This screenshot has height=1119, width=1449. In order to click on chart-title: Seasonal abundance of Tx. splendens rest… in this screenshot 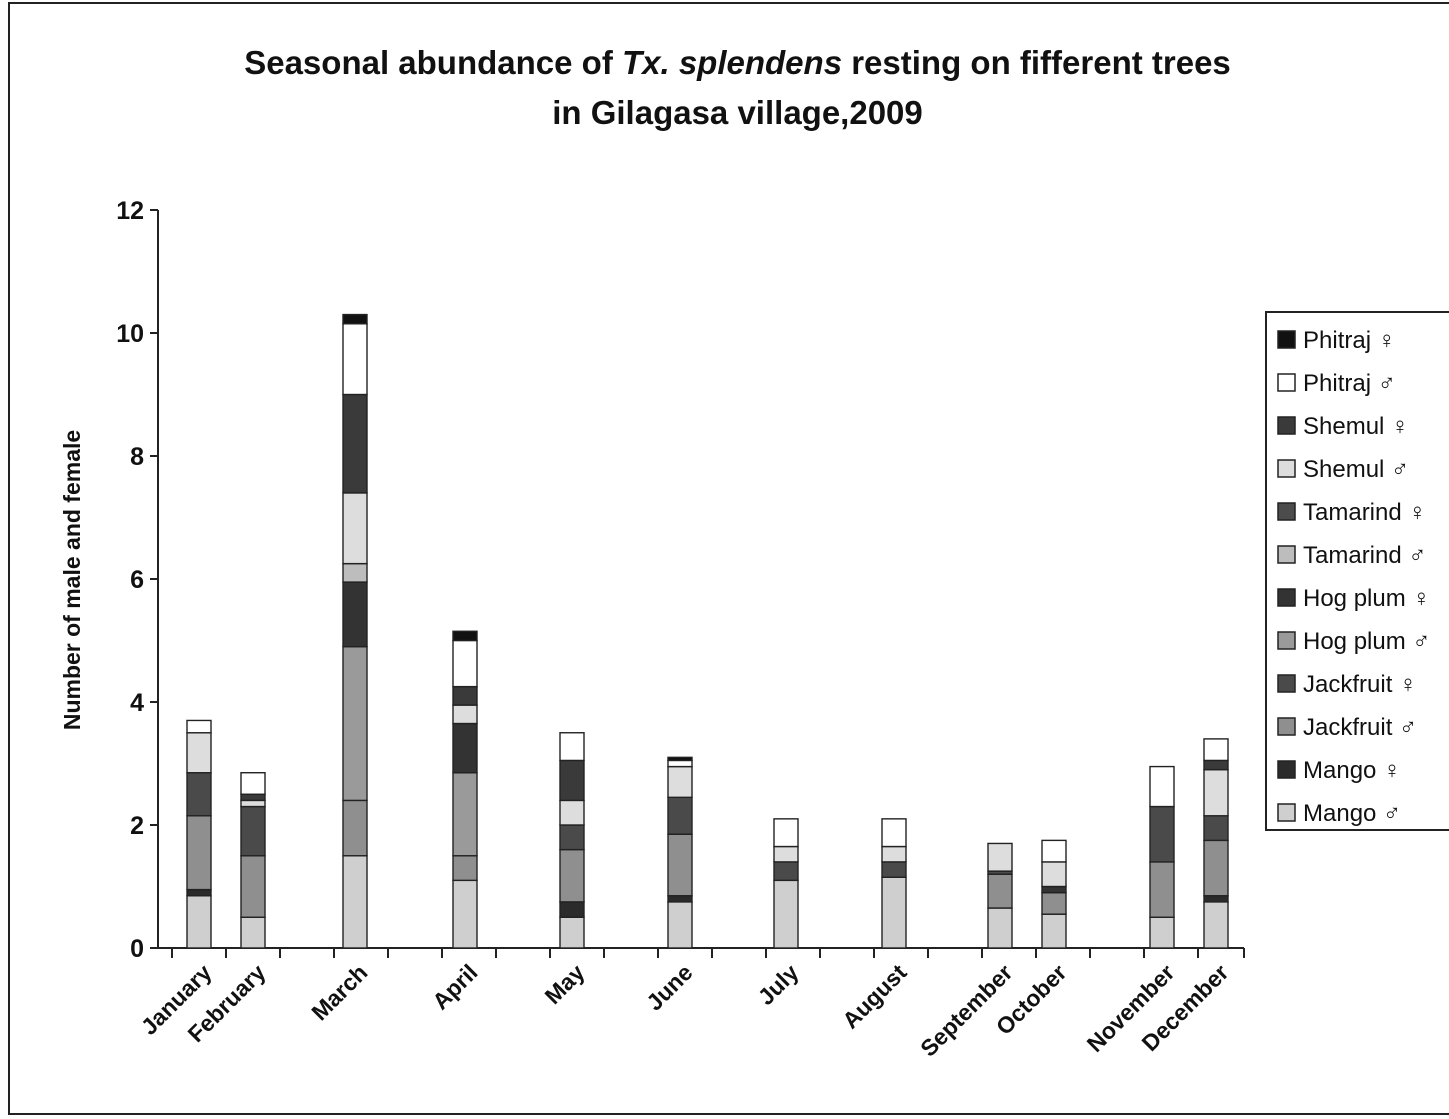, I will do `click(724, 88)`.